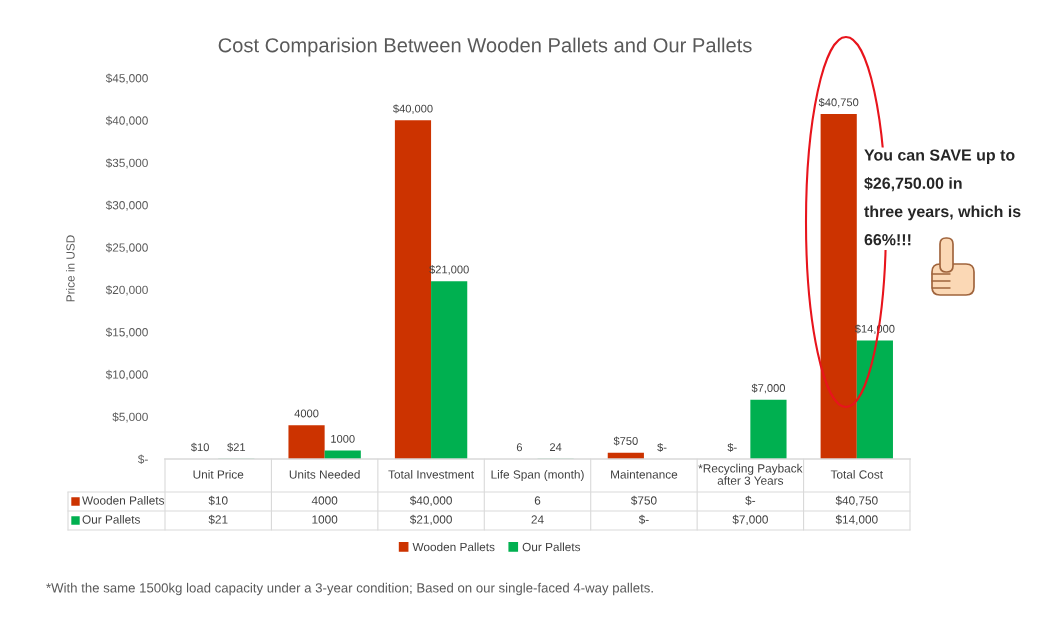  I want to click on data-label: $10, so click(218, 500).